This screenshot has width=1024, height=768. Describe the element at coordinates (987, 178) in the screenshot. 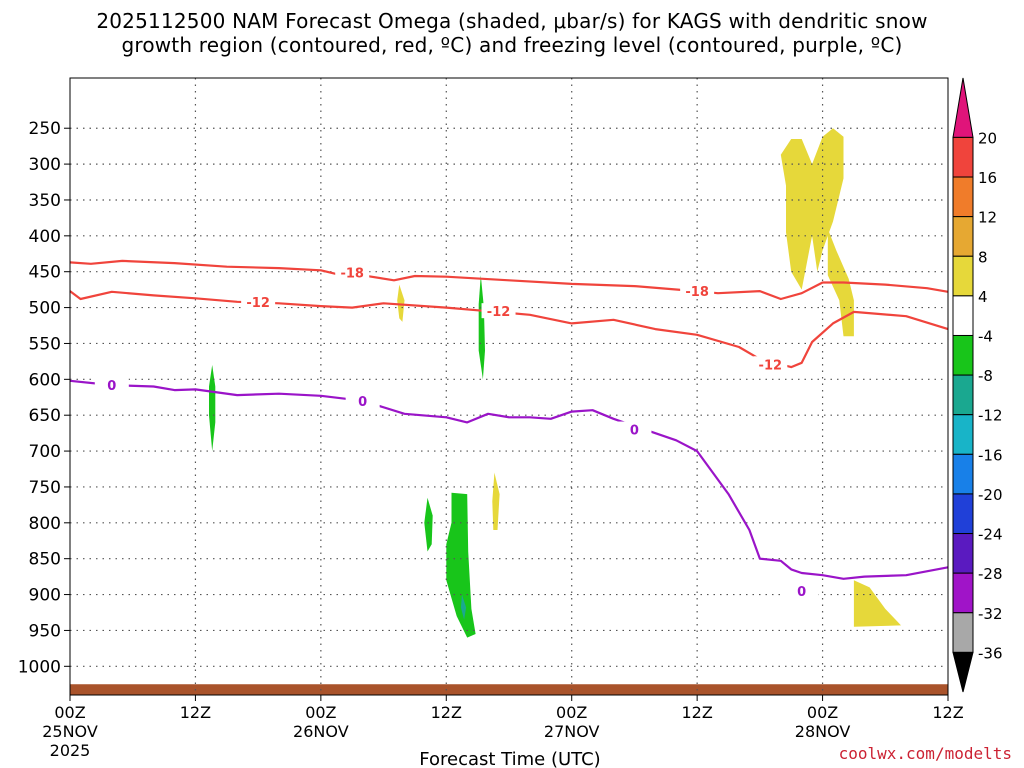

I see `colorbar-label-1: 16` at that location.